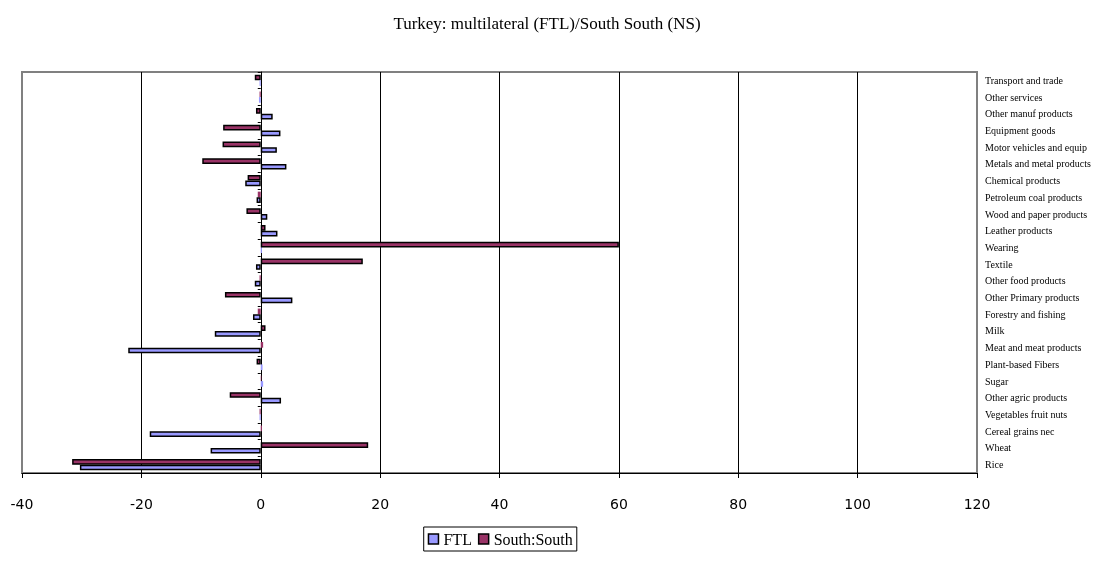 The image size is (1094, 583). What do you see at coordinates (457, 539) in the screenshot?
I see `legend-label: FTL` at bounding box center [457, 539].